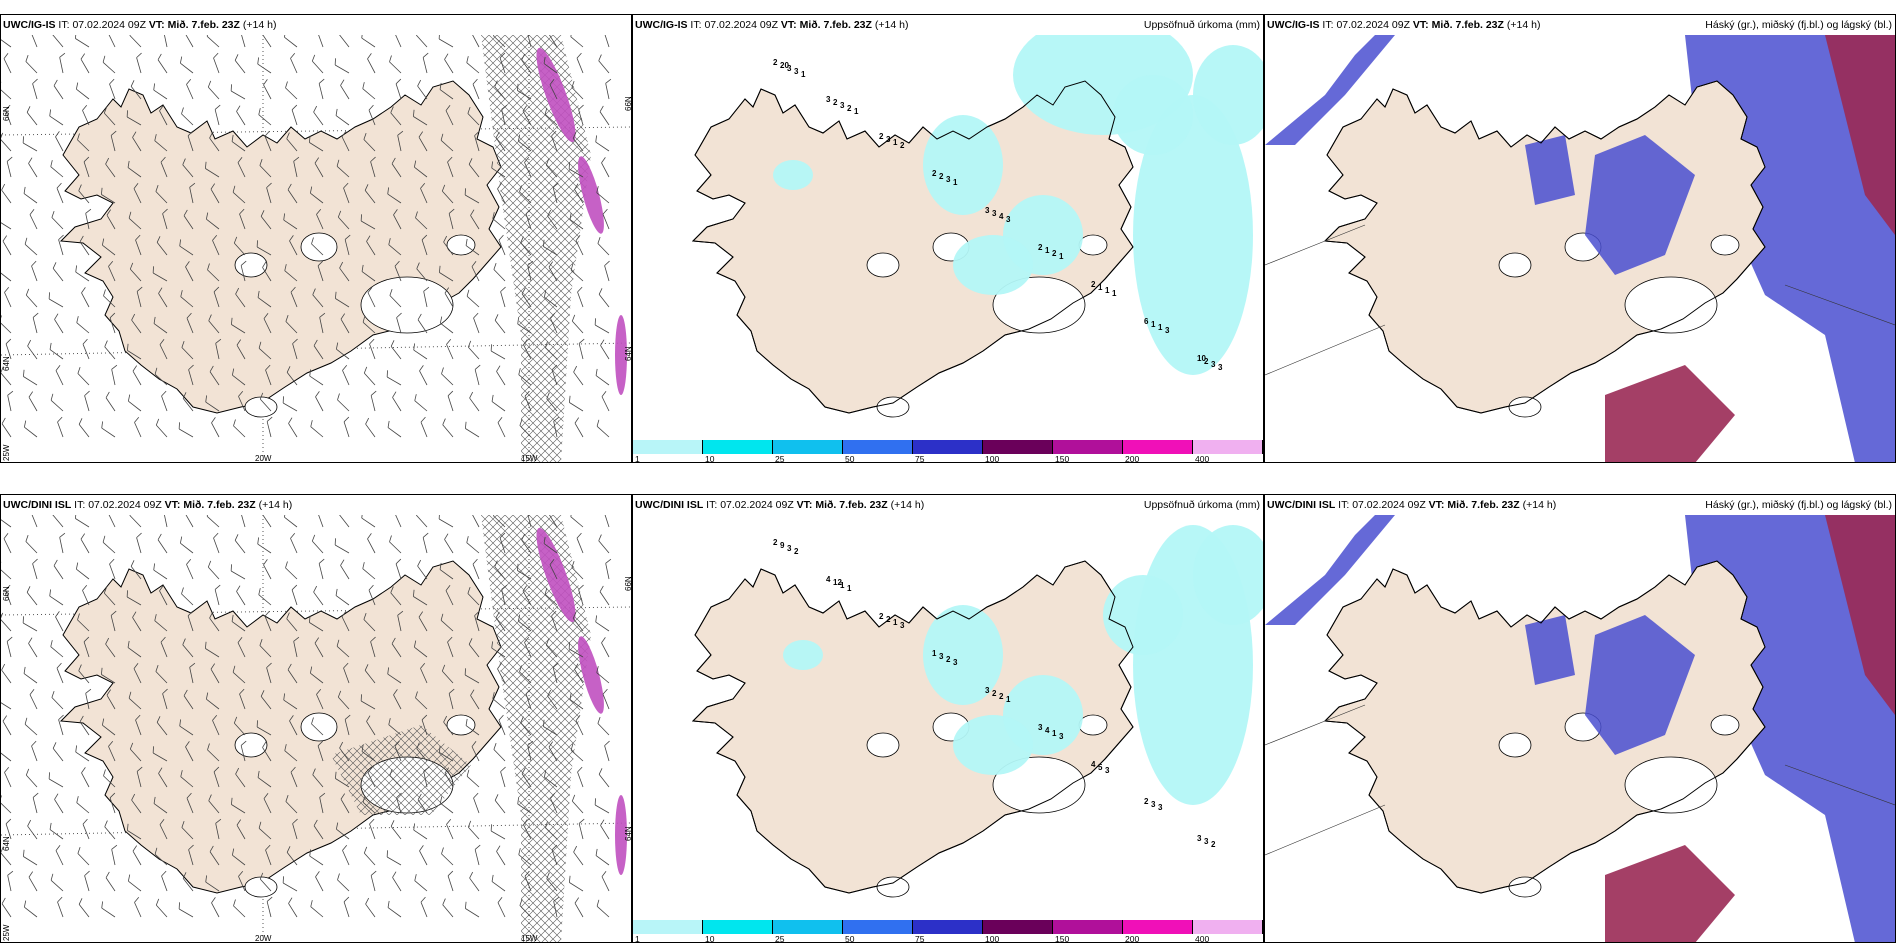 This screenshot has height=950, width=1900. Describe the element at coordinates (912, 727) in the screenshot. I see `coastline` at that location.